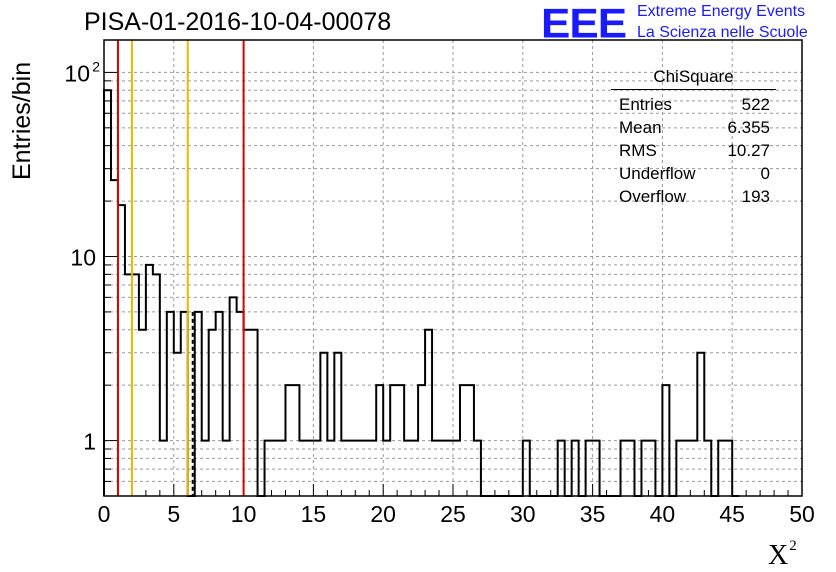 Image resolution: width=836 pixels, height=572 pixels. I want to click on x-tick-label: 50, so click(802, 514).